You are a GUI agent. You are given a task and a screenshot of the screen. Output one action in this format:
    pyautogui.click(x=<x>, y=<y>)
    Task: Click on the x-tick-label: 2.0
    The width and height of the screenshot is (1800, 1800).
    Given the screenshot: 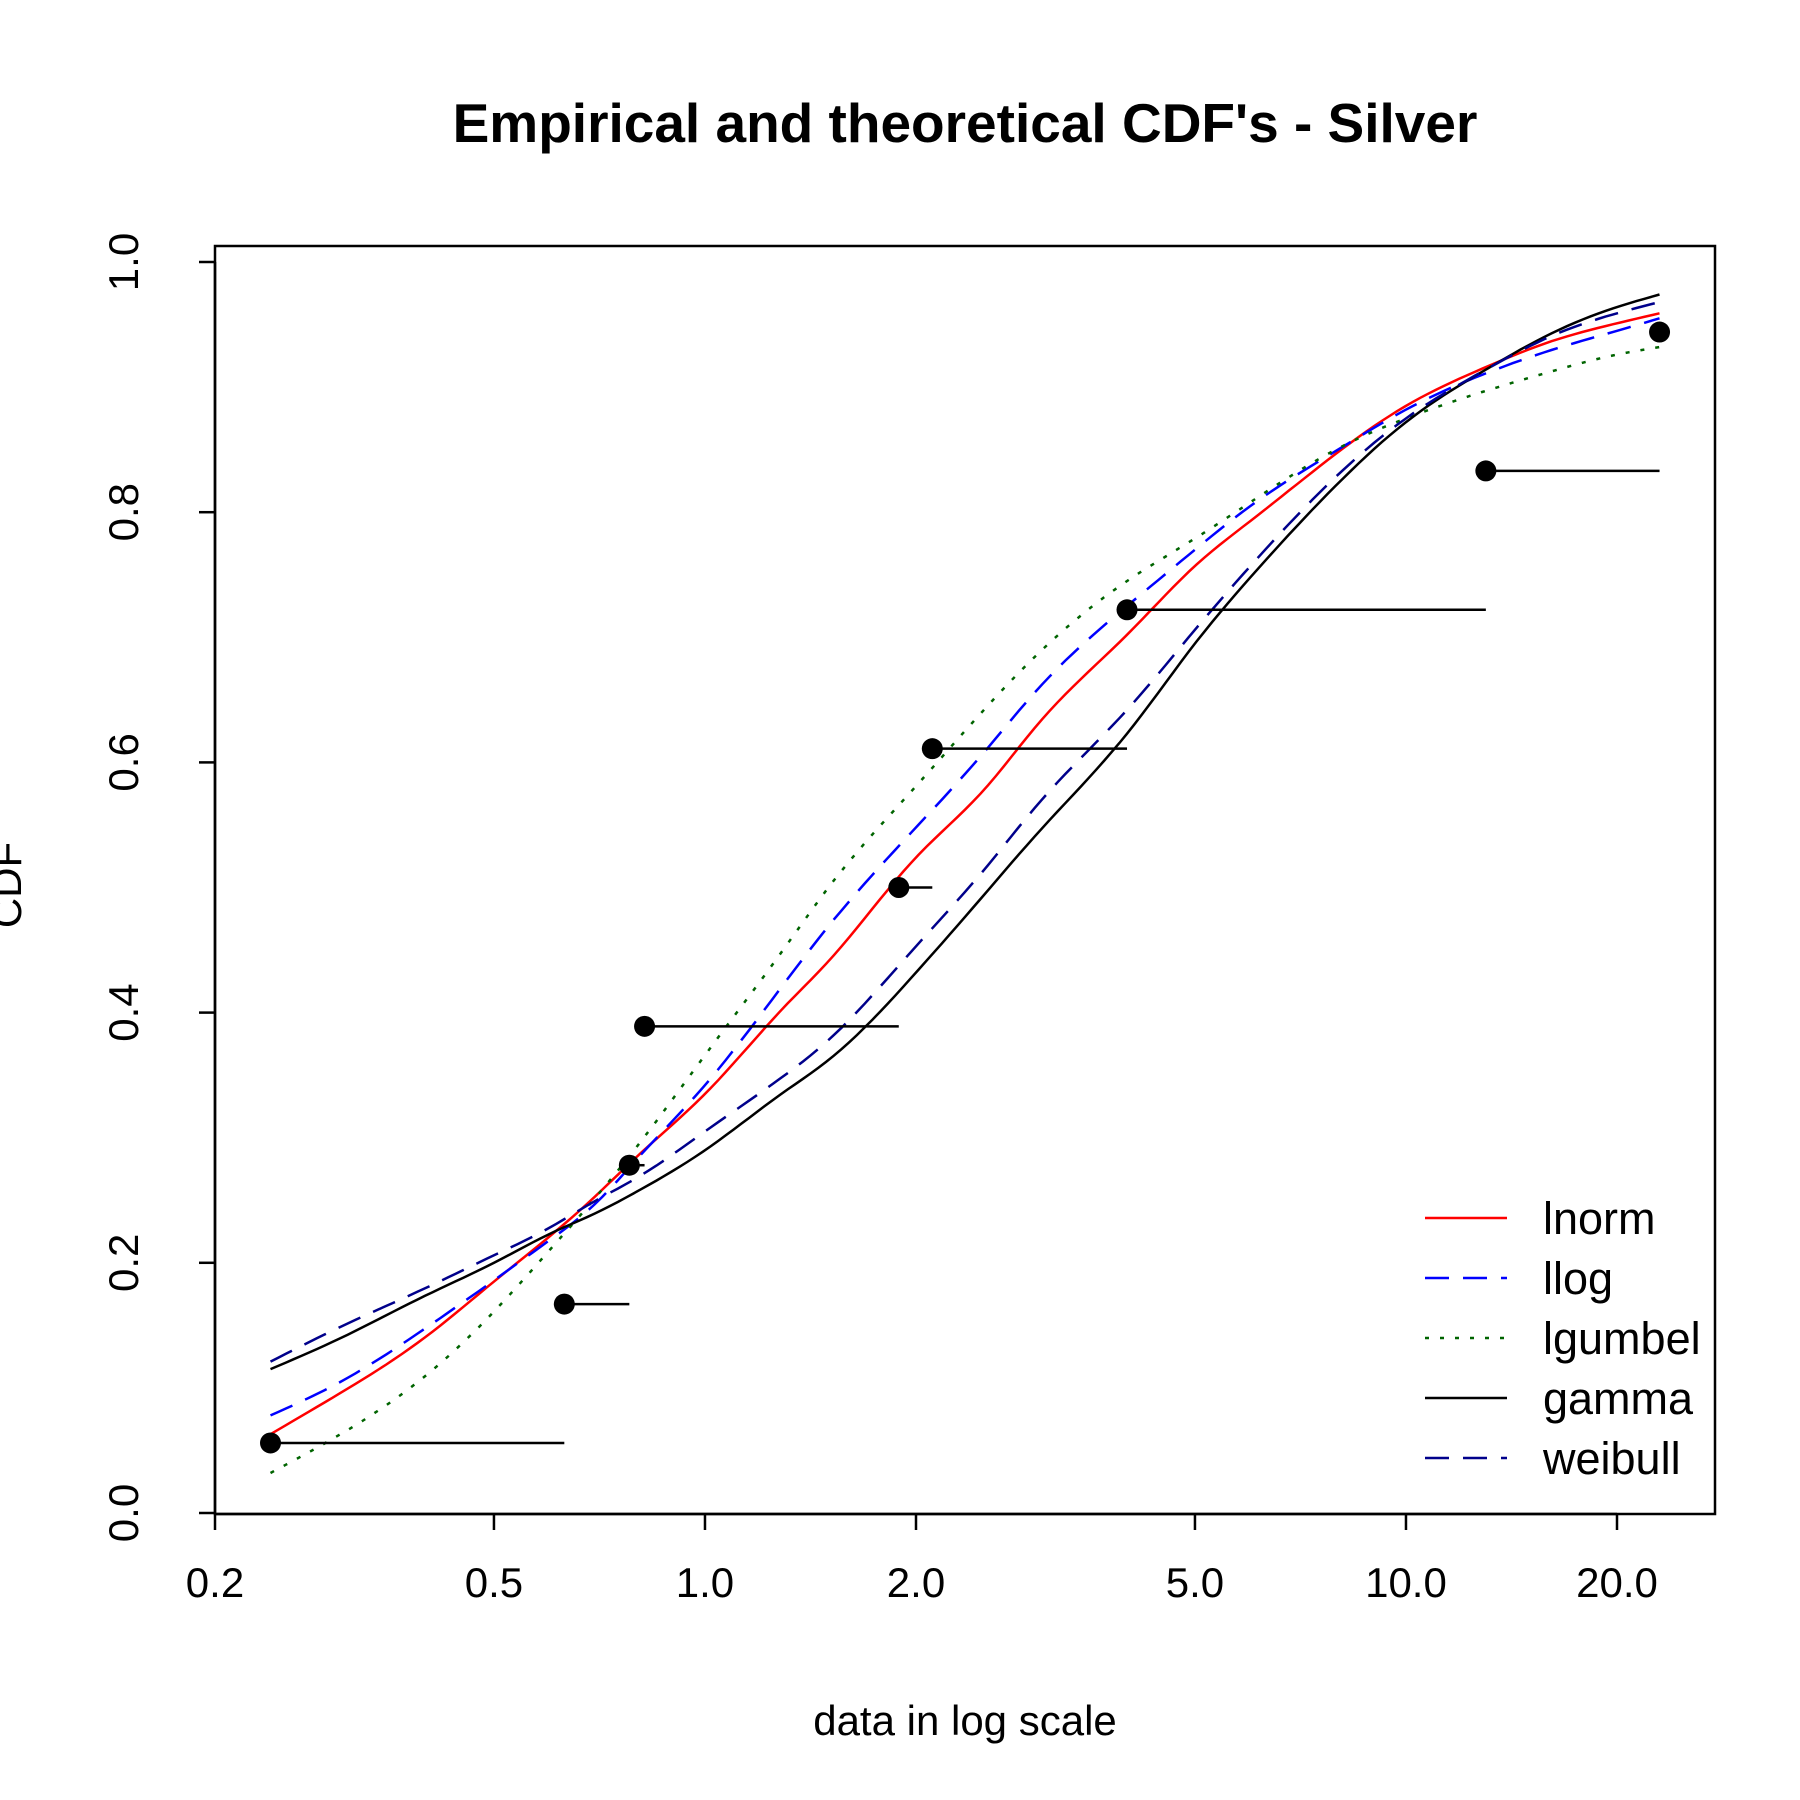 What is the action you would take?
    pyautogui.click(x=916, y=1582)
    